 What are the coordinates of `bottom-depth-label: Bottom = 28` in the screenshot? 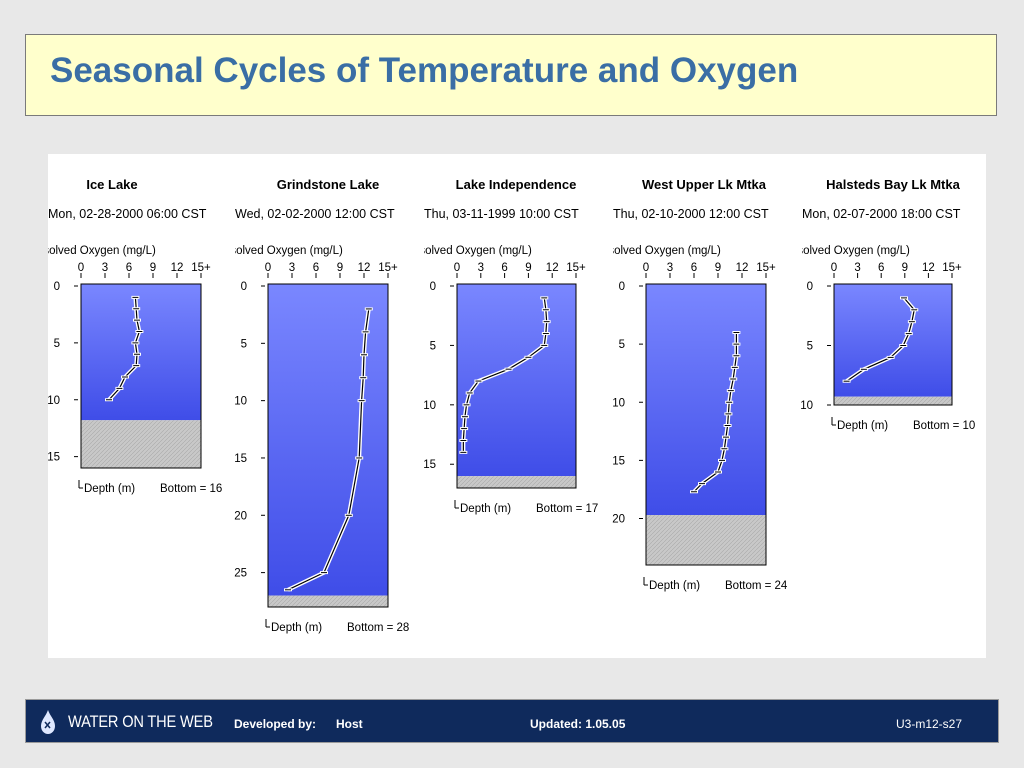 It's located at (378, 628).